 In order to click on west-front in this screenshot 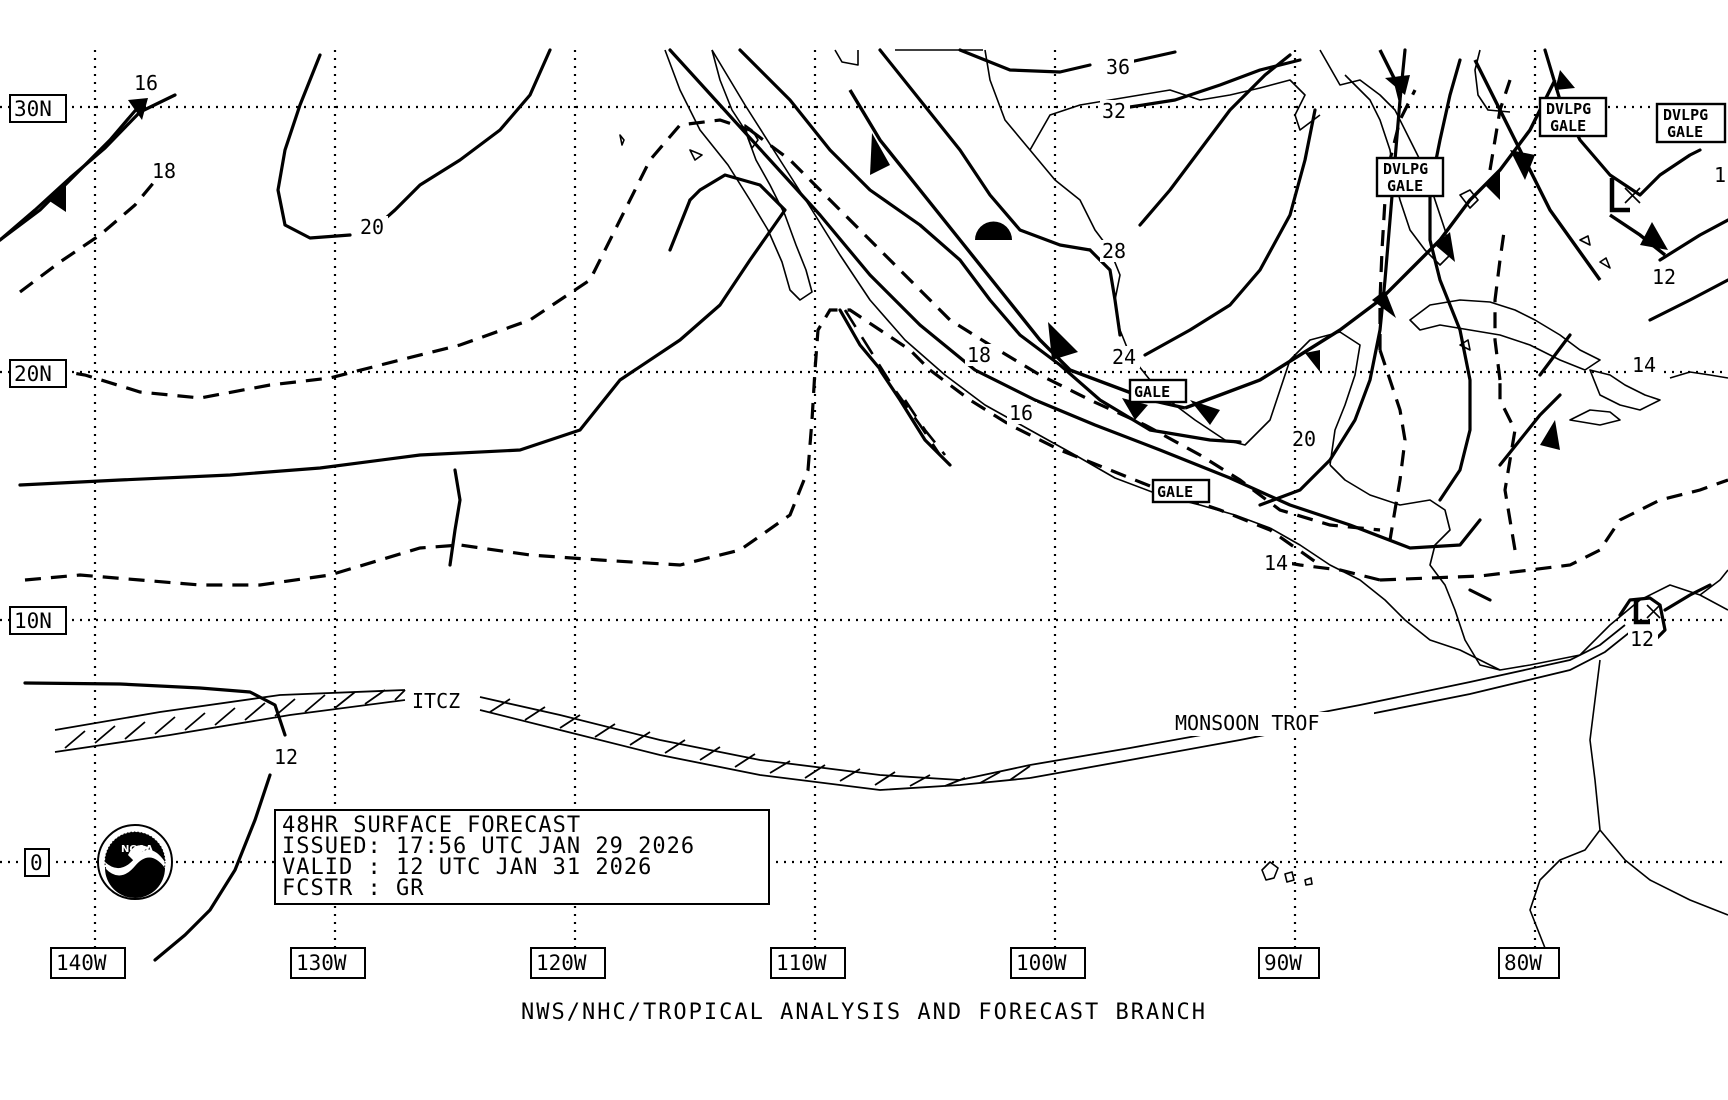, I will do `click(88, 167)`.